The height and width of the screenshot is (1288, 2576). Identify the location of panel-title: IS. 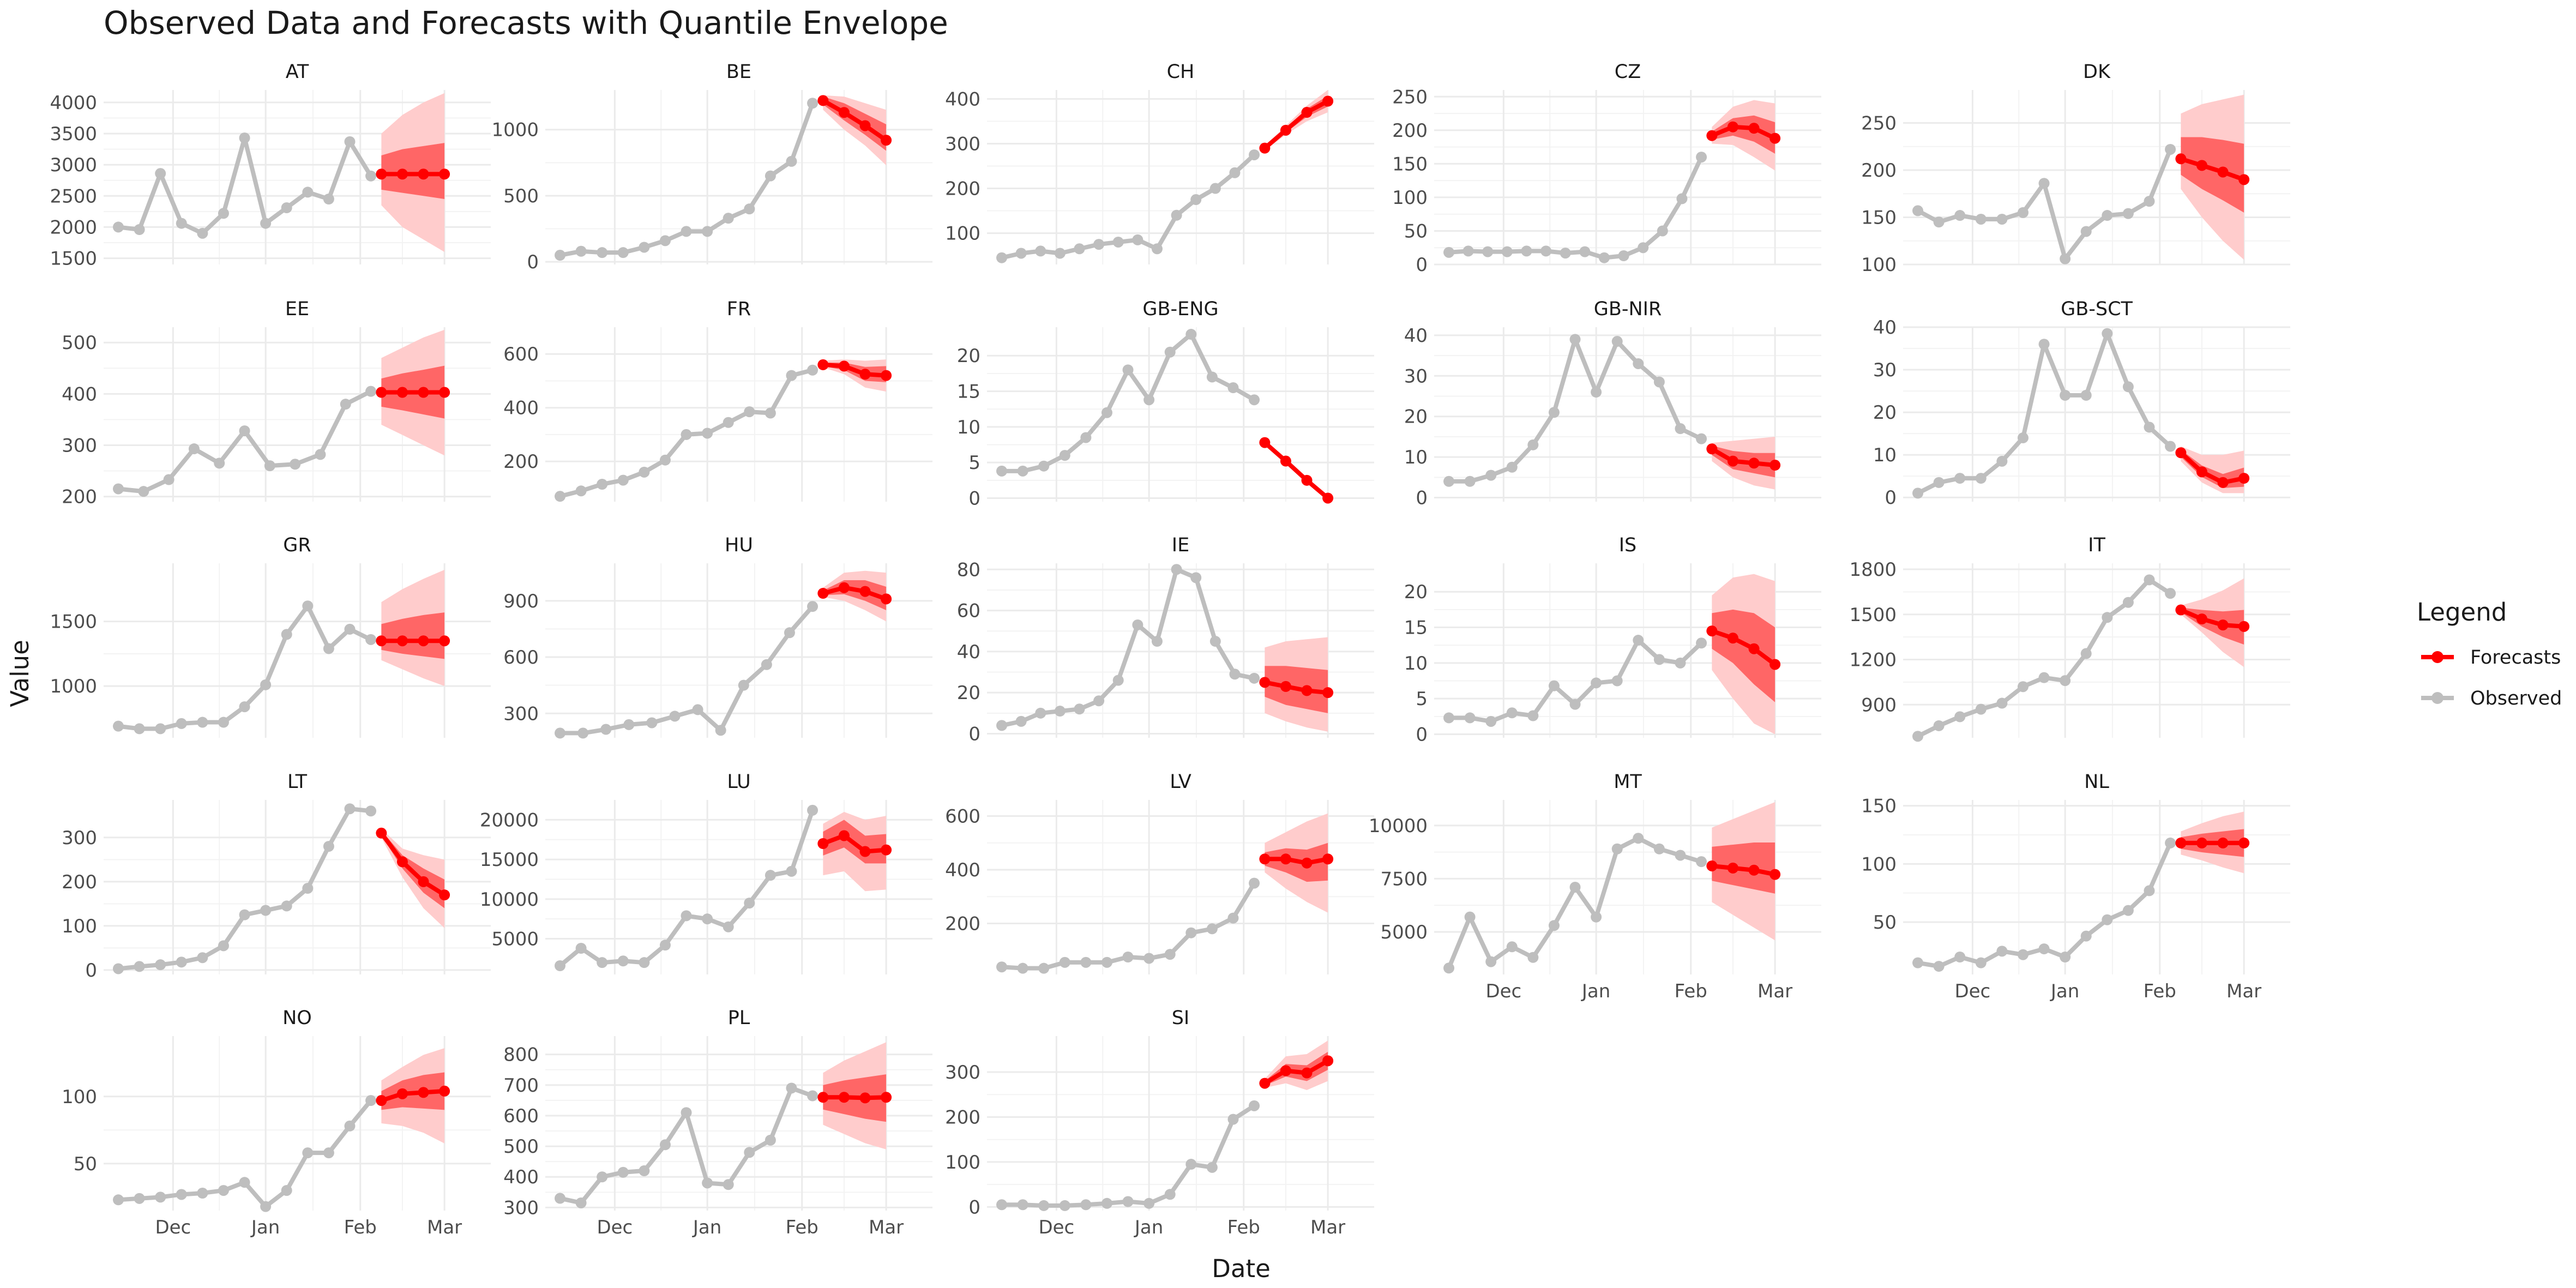
(1628, 545).